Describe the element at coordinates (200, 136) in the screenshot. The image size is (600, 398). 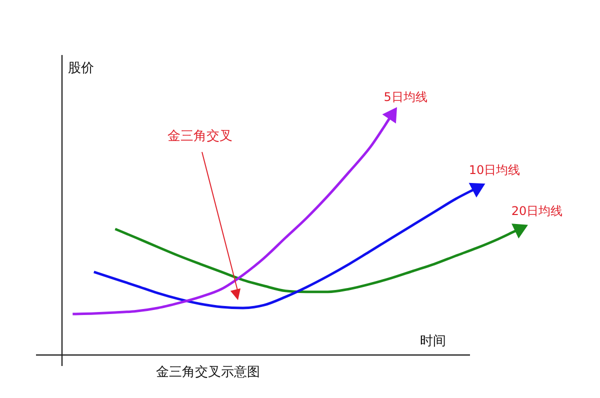
I see `annotation: 金三角交叉` at that location.